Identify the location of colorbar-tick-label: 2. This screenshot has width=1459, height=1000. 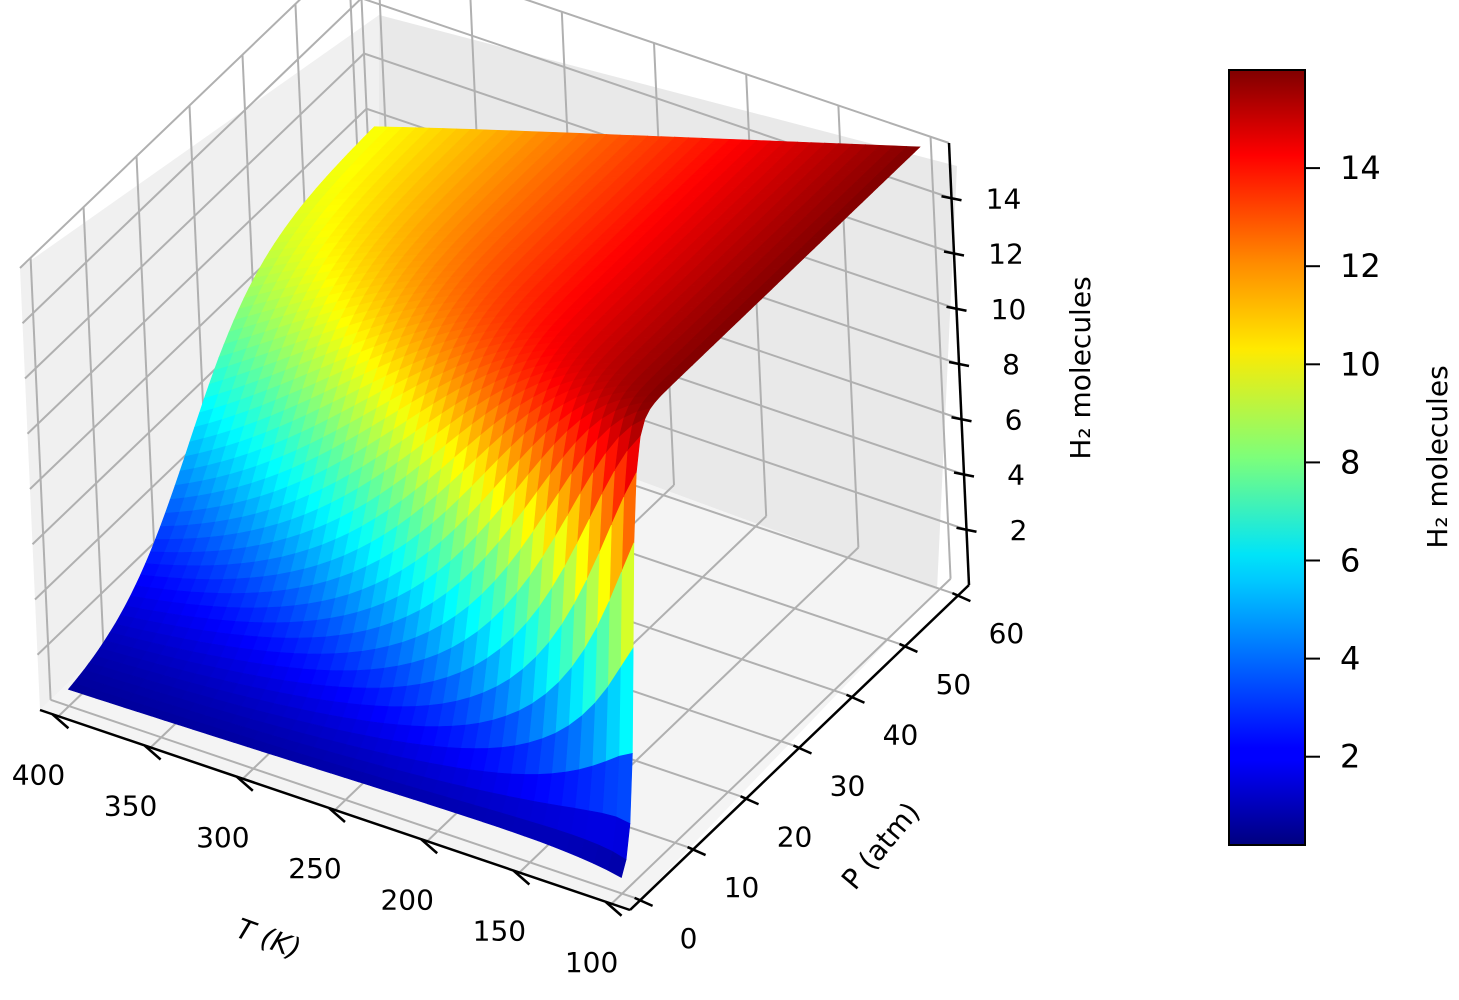
(1350, 757).